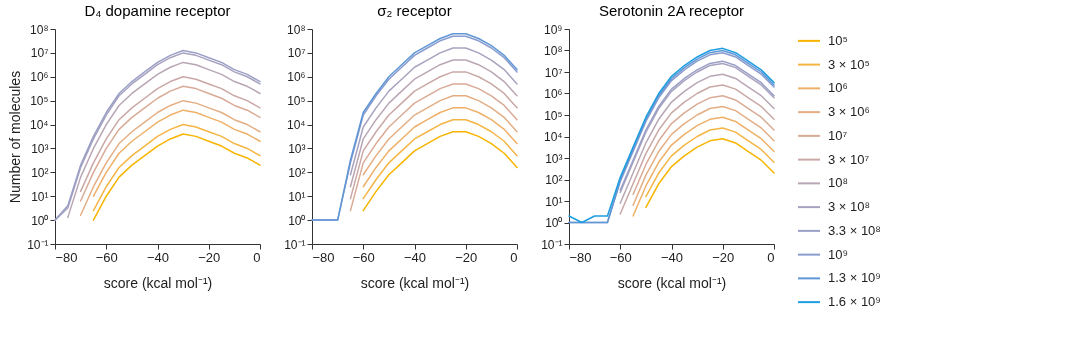 The height and width of the screenshot is (339, 1080). Describe the element at coordinates (838, 40) in the screenshot. I see `legend-label: 10⁵` at that location.